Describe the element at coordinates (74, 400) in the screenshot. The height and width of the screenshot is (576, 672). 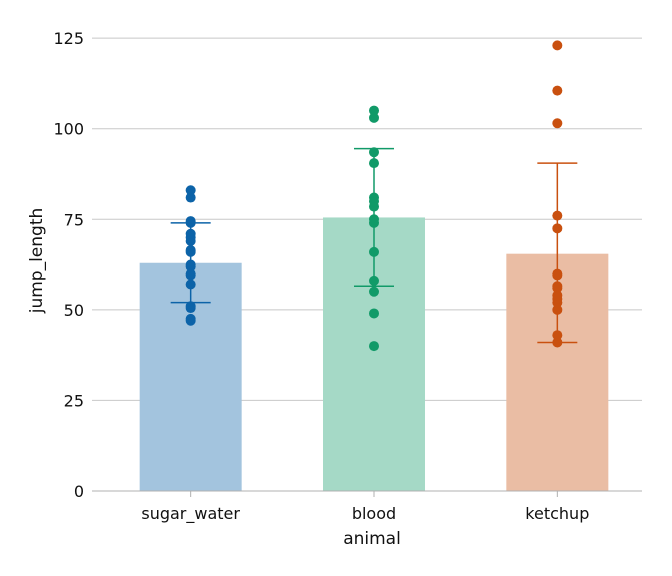
I see `y-tick-label: 25` at that location.